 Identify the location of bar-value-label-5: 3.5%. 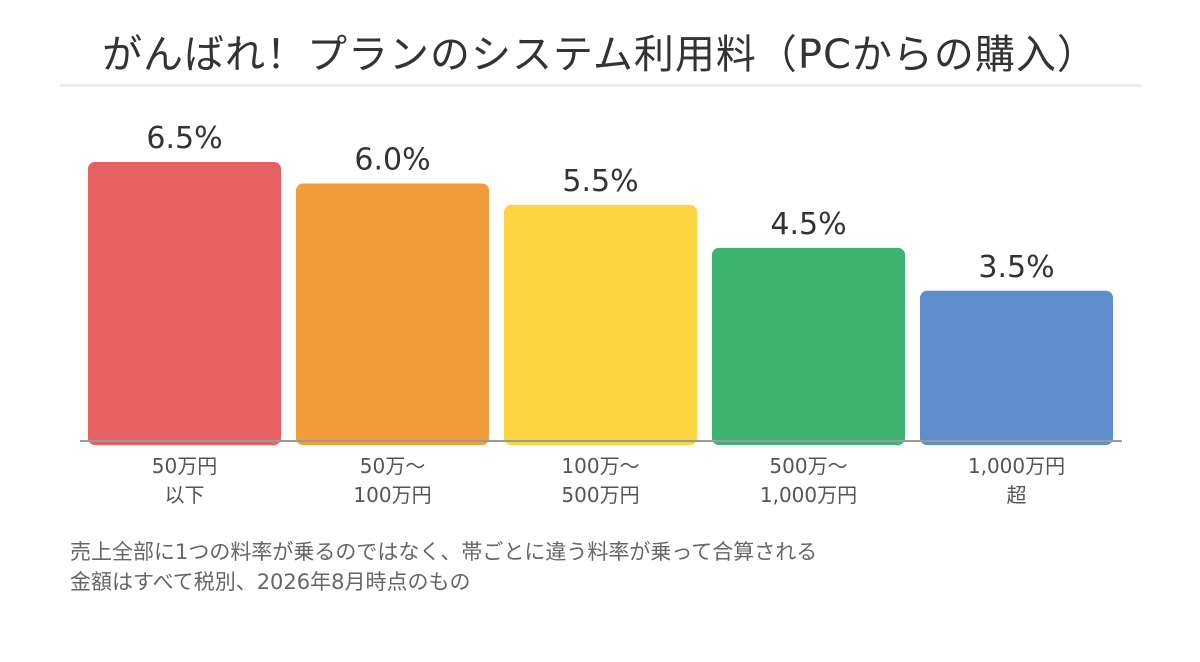
(1016, 267).